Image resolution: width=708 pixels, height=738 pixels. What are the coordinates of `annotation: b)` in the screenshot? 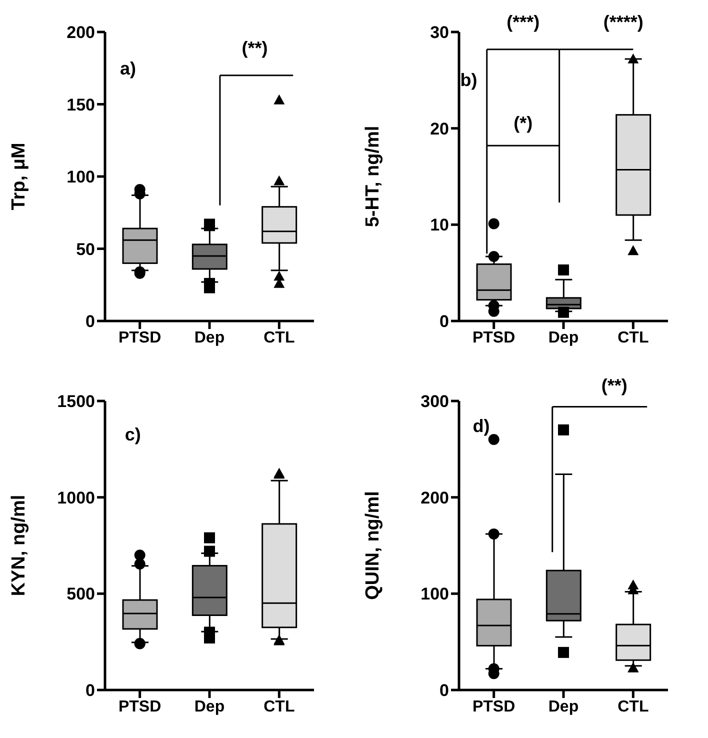 It's located at (469, 80).